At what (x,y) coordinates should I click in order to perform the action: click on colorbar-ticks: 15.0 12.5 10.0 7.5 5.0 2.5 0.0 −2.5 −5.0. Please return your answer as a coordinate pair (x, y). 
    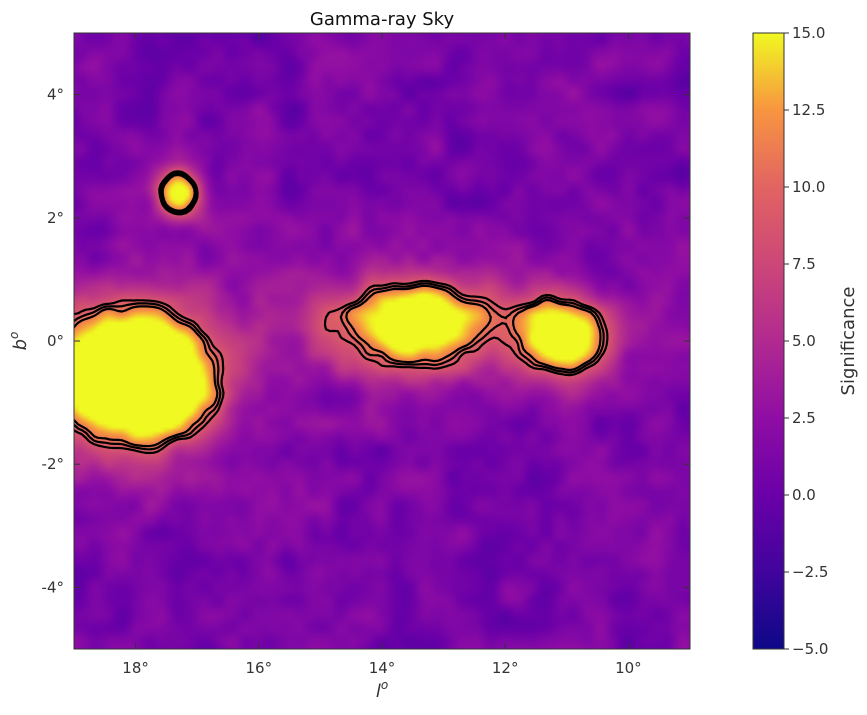
    Looking at the image, I should click on (806, 341).